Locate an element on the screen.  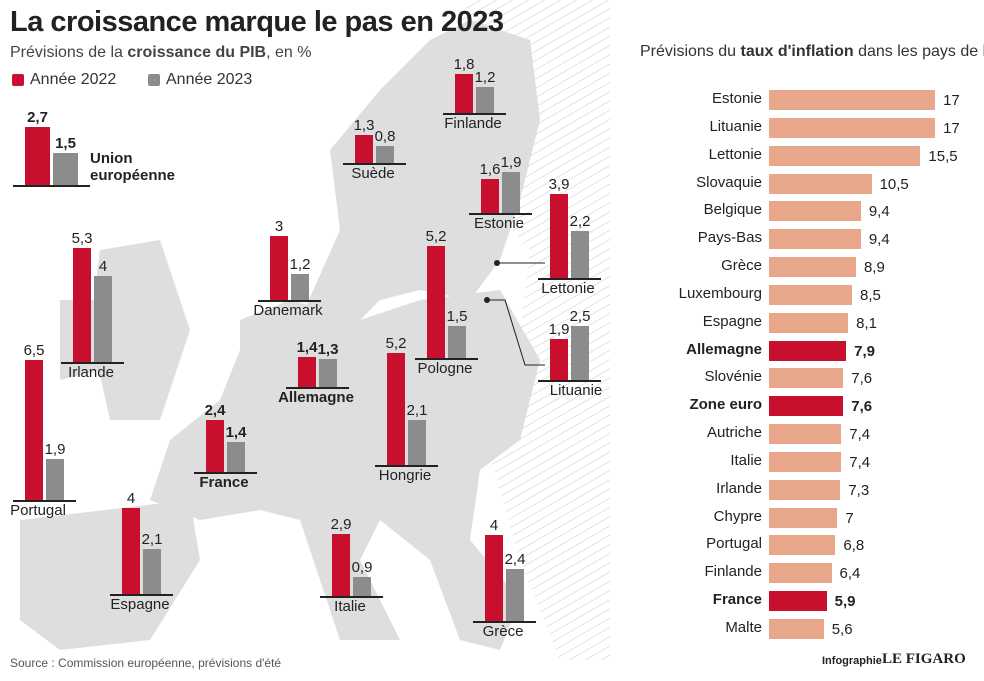
value-label: 9,4 is located at coordinates (879, 240).